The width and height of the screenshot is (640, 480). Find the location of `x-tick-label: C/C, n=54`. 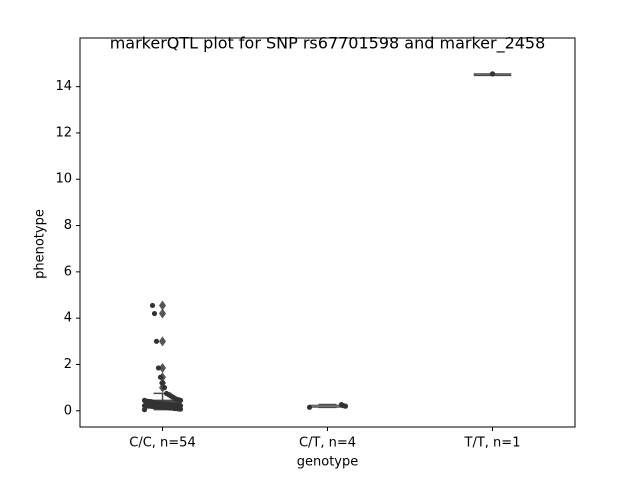

x-tick-label: C/C, n=54 is located at coordinates (162, 443).